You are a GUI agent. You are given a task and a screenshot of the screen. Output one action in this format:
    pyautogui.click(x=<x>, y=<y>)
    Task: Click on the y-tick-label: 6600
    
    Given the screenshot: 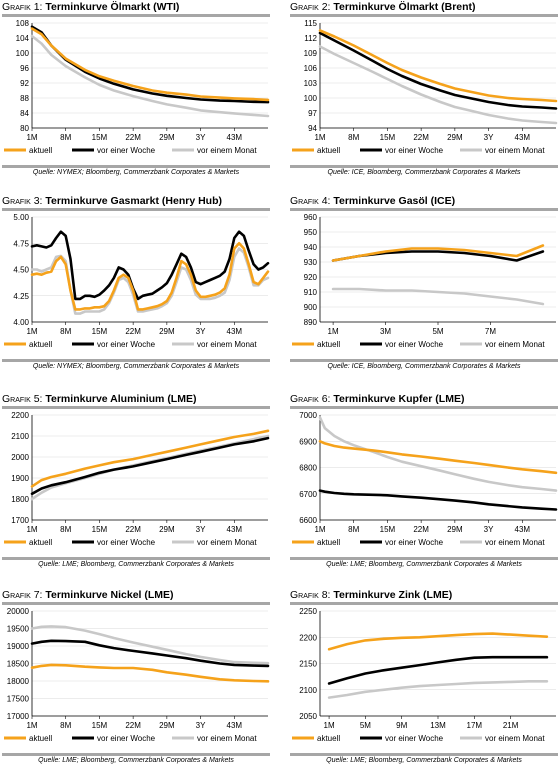 What is the action you would take?
    pyautogui.click(x=308, y=520)
    